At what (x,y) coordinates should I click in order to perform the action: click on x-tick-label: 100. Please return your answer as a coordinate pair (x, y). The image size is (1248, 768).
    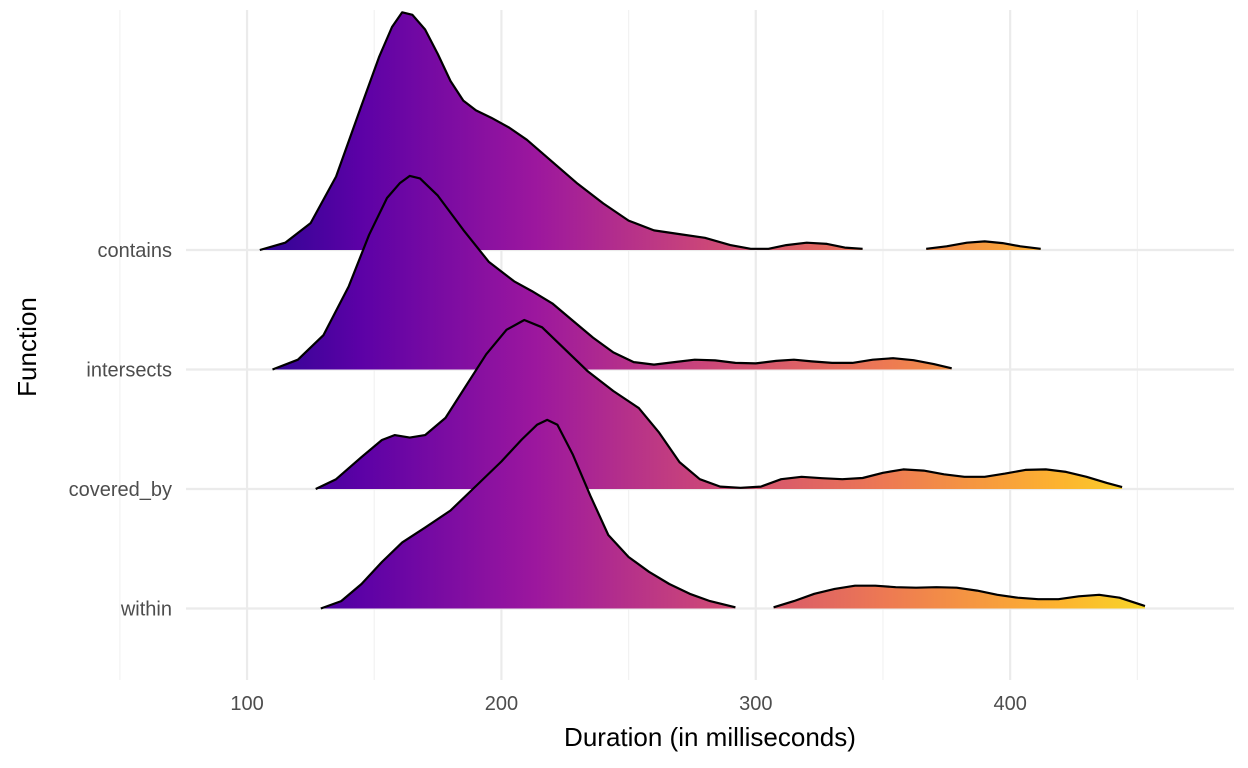
    Looking at the image, I should click on (246, 704).